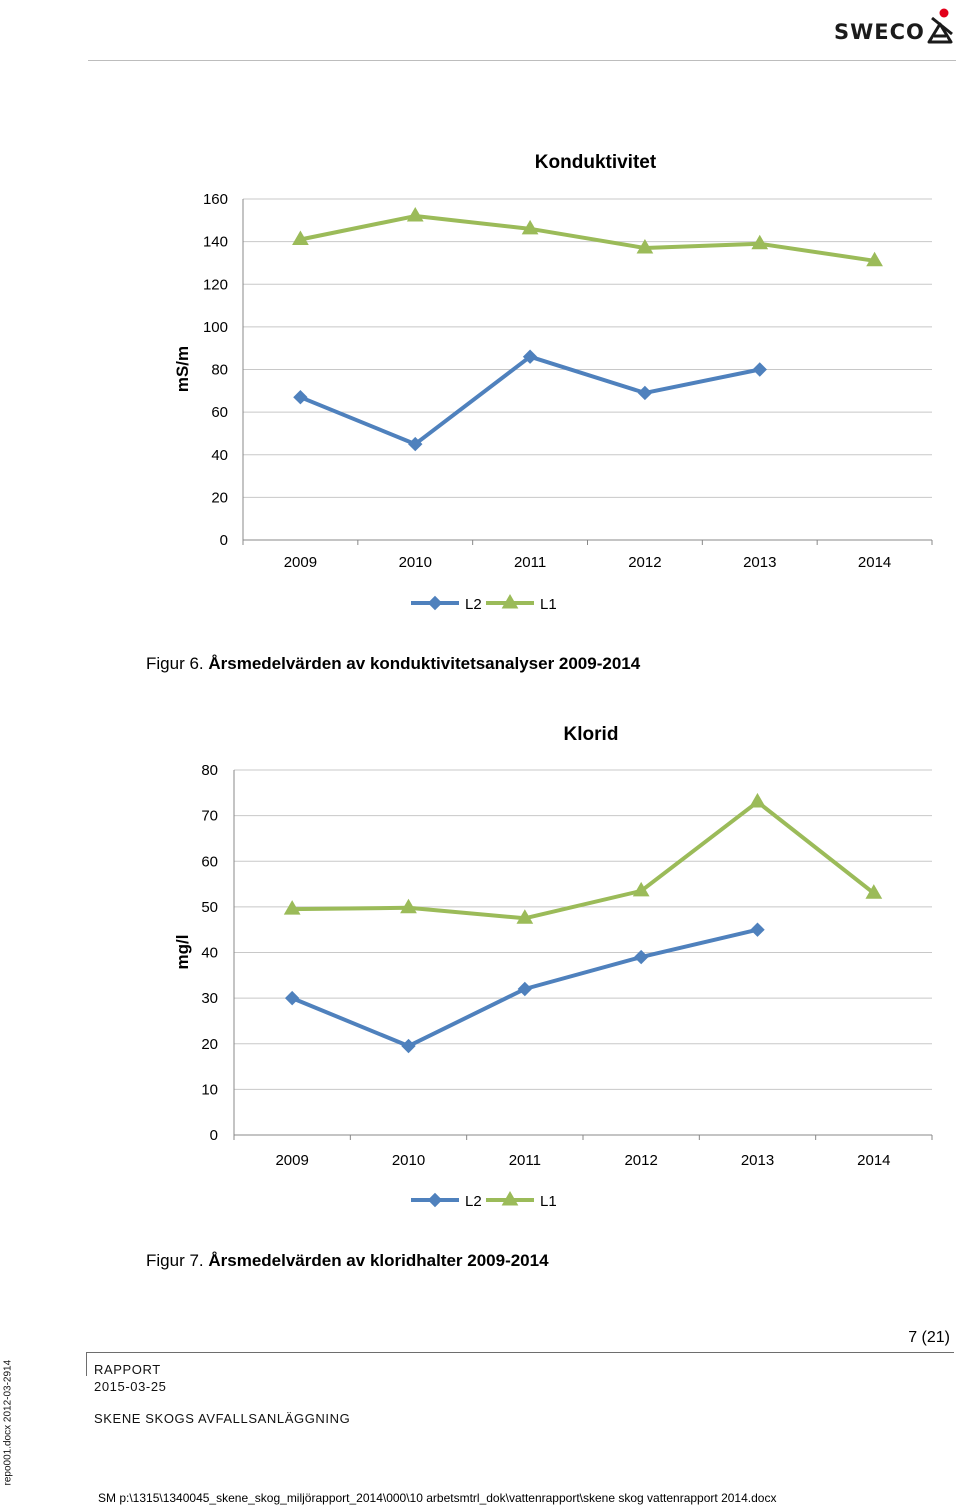  Describe the element at coordinates (177, 663) in the screenshot. I see `figure-6-prefix: Figur 6.` at that location.